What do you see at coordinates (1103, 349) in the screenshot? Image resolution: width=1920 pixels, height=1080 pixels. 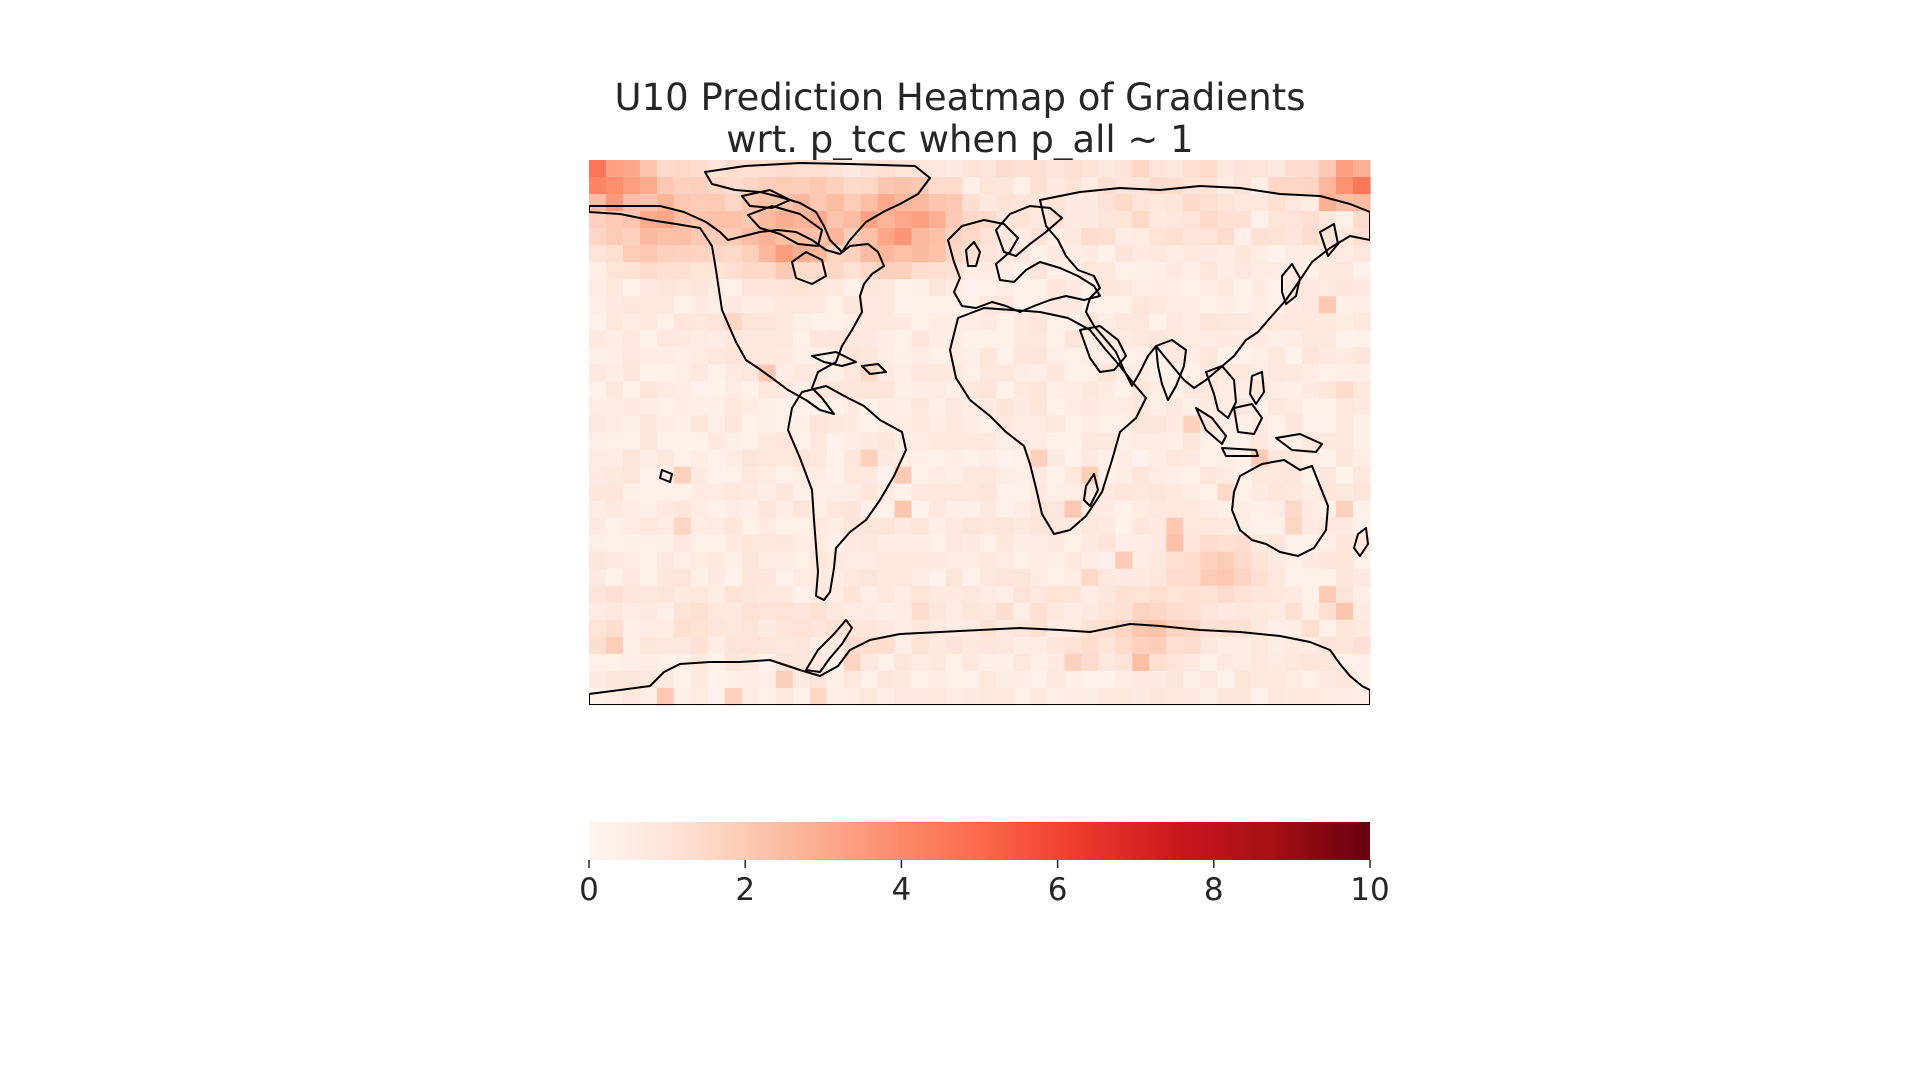 I see `coastline-arabia` at bounding box center [1103, 349].